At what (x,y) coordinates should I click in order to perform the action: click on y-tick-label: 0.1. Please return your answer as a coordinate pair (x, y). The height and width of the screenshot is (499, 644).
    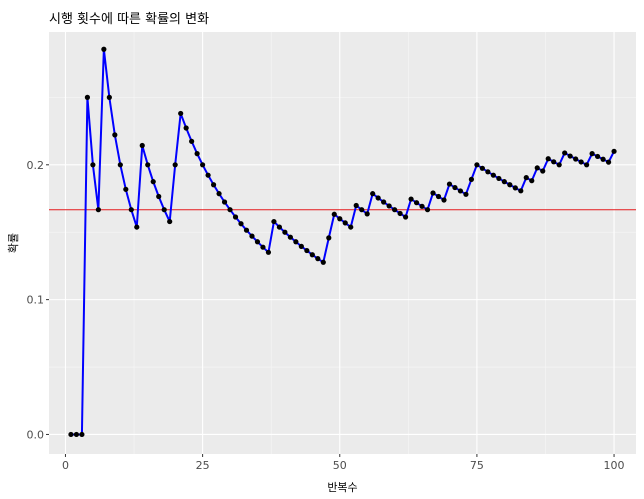
    Looking at the image, I should click on (36, 300).